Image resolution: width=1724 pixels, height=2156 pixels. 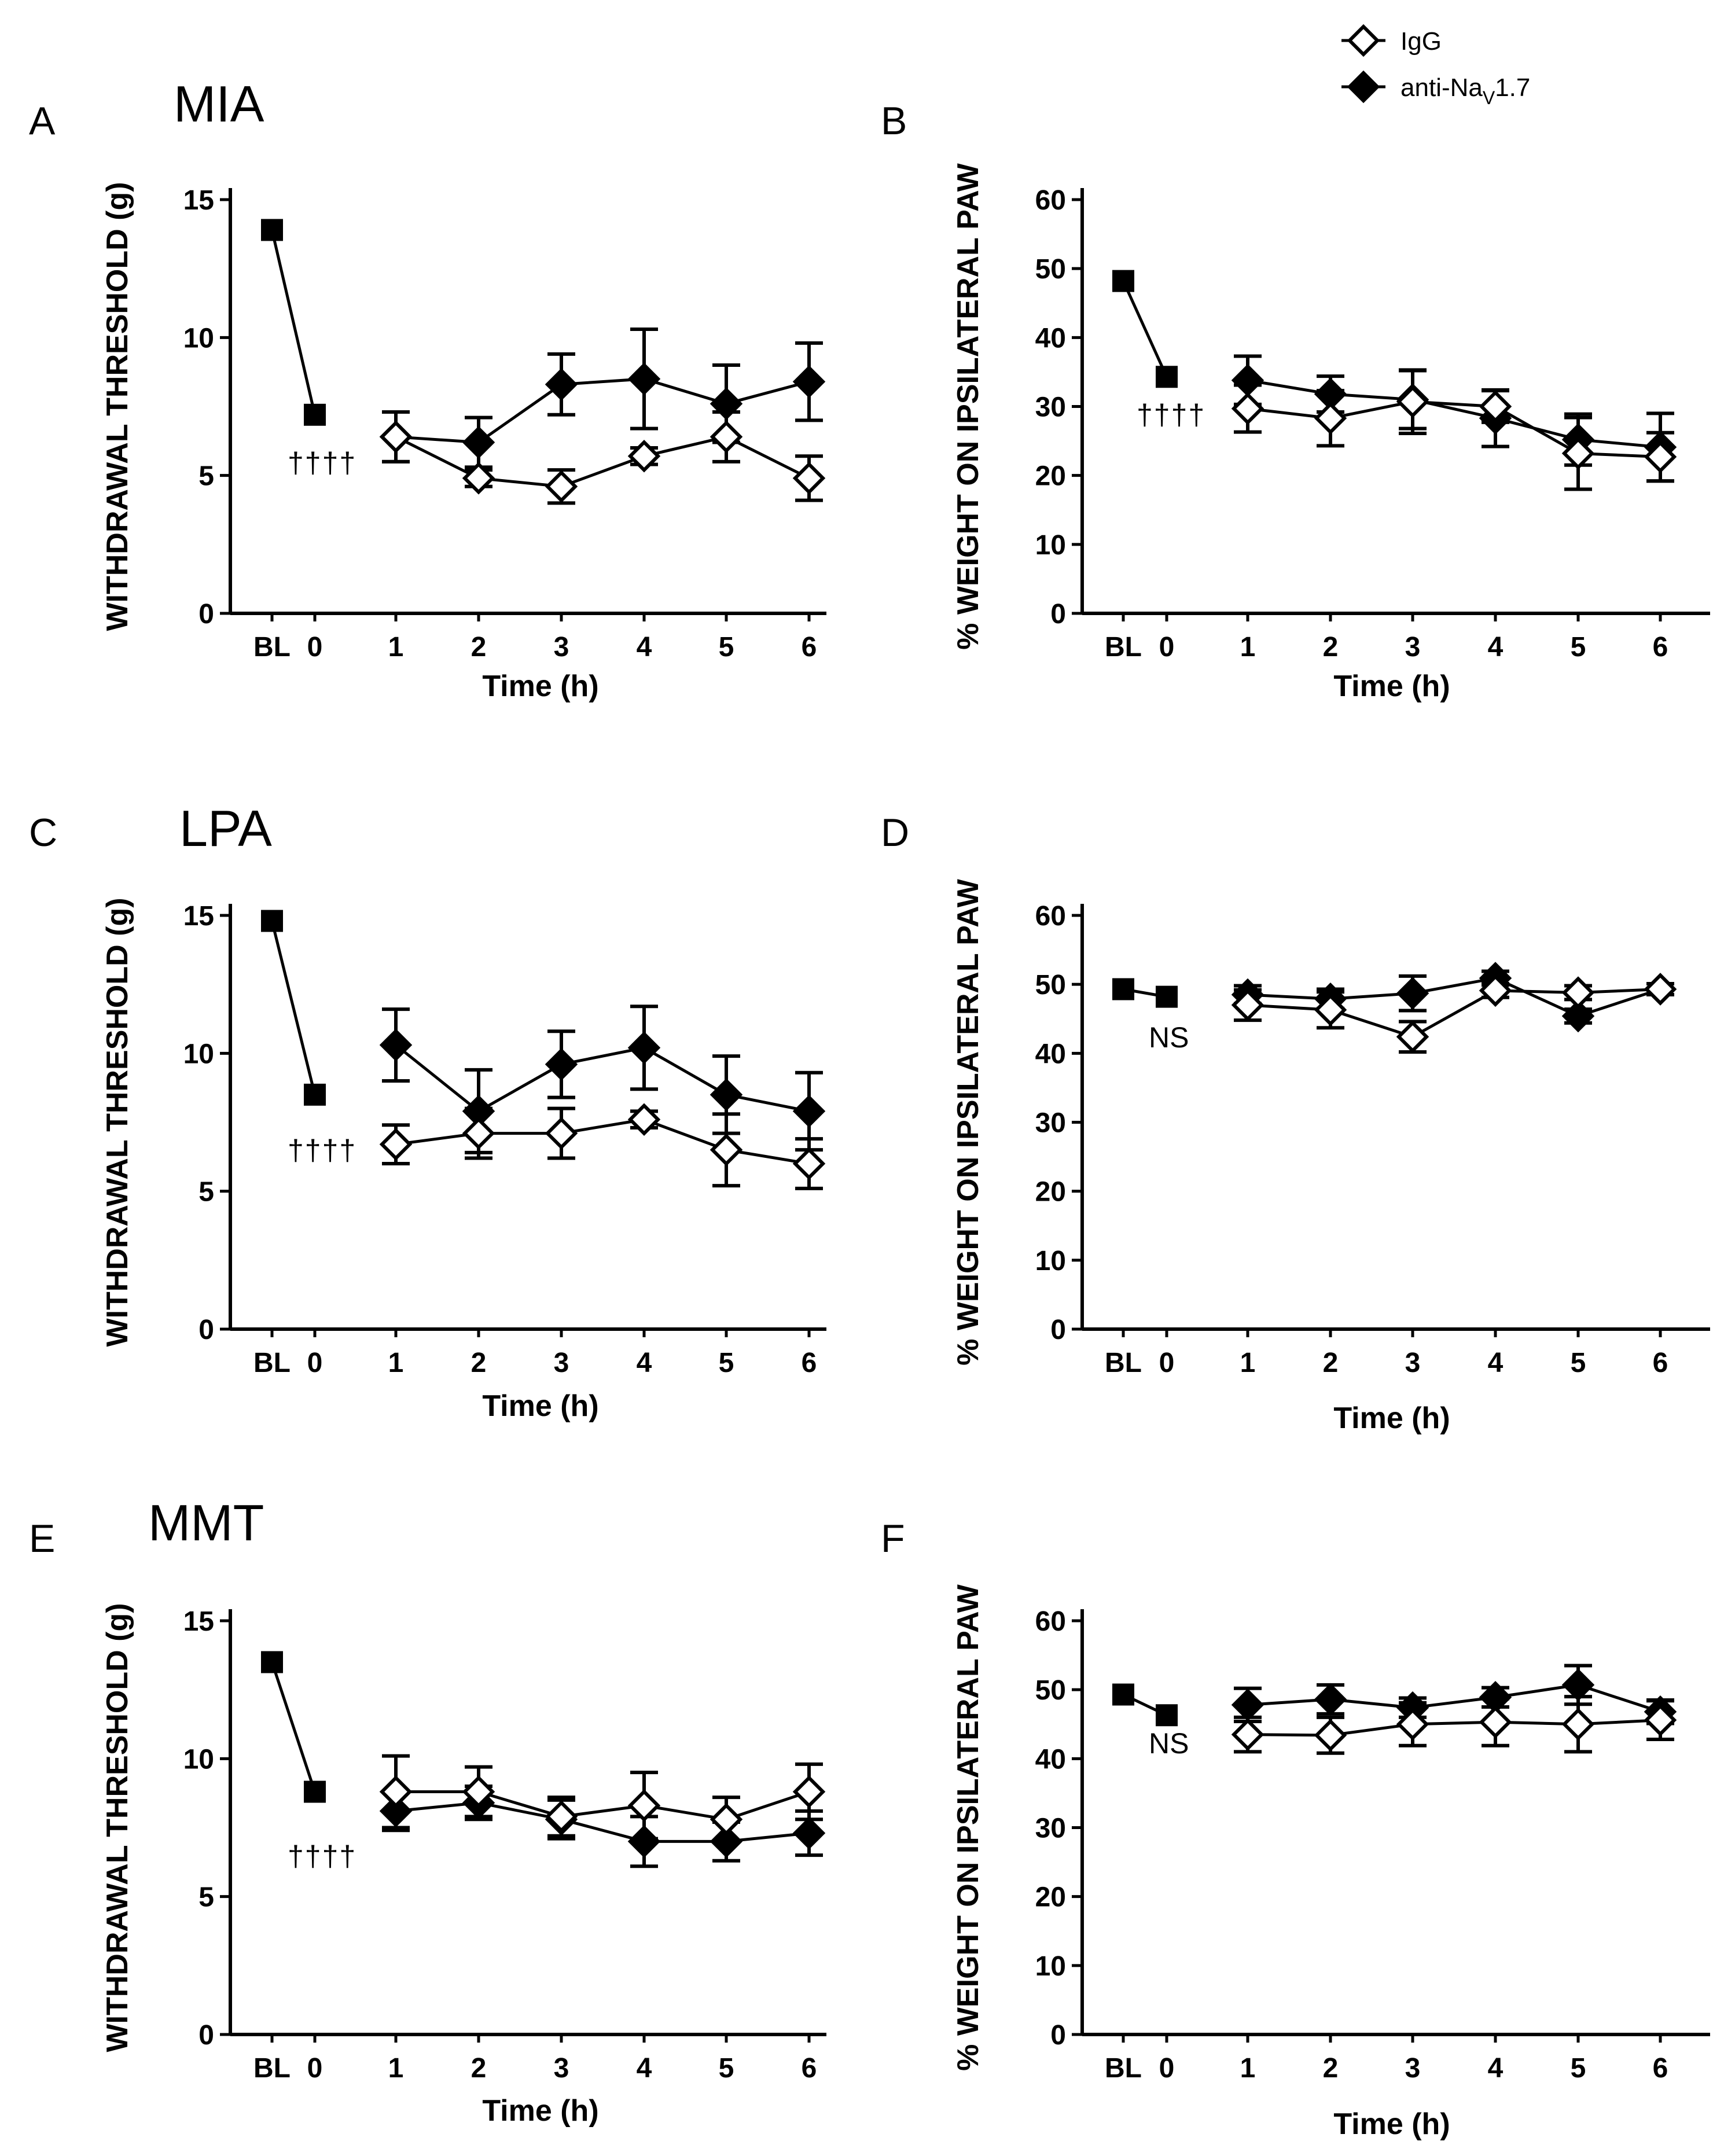 What do you see at coordinates (894, 121) in the screenshot?
I see `panel-letter: B` at bounding box center [894, 121].